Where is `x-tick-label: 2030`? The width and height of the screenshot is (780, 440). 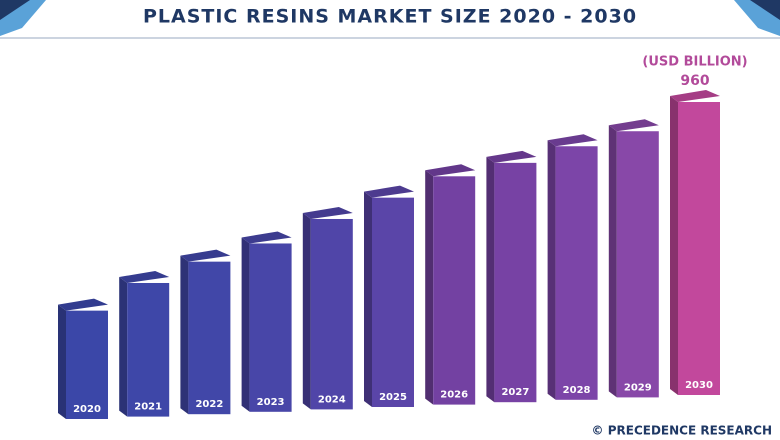
x-tick-label: 2030 is located at coordinates (699, 385).